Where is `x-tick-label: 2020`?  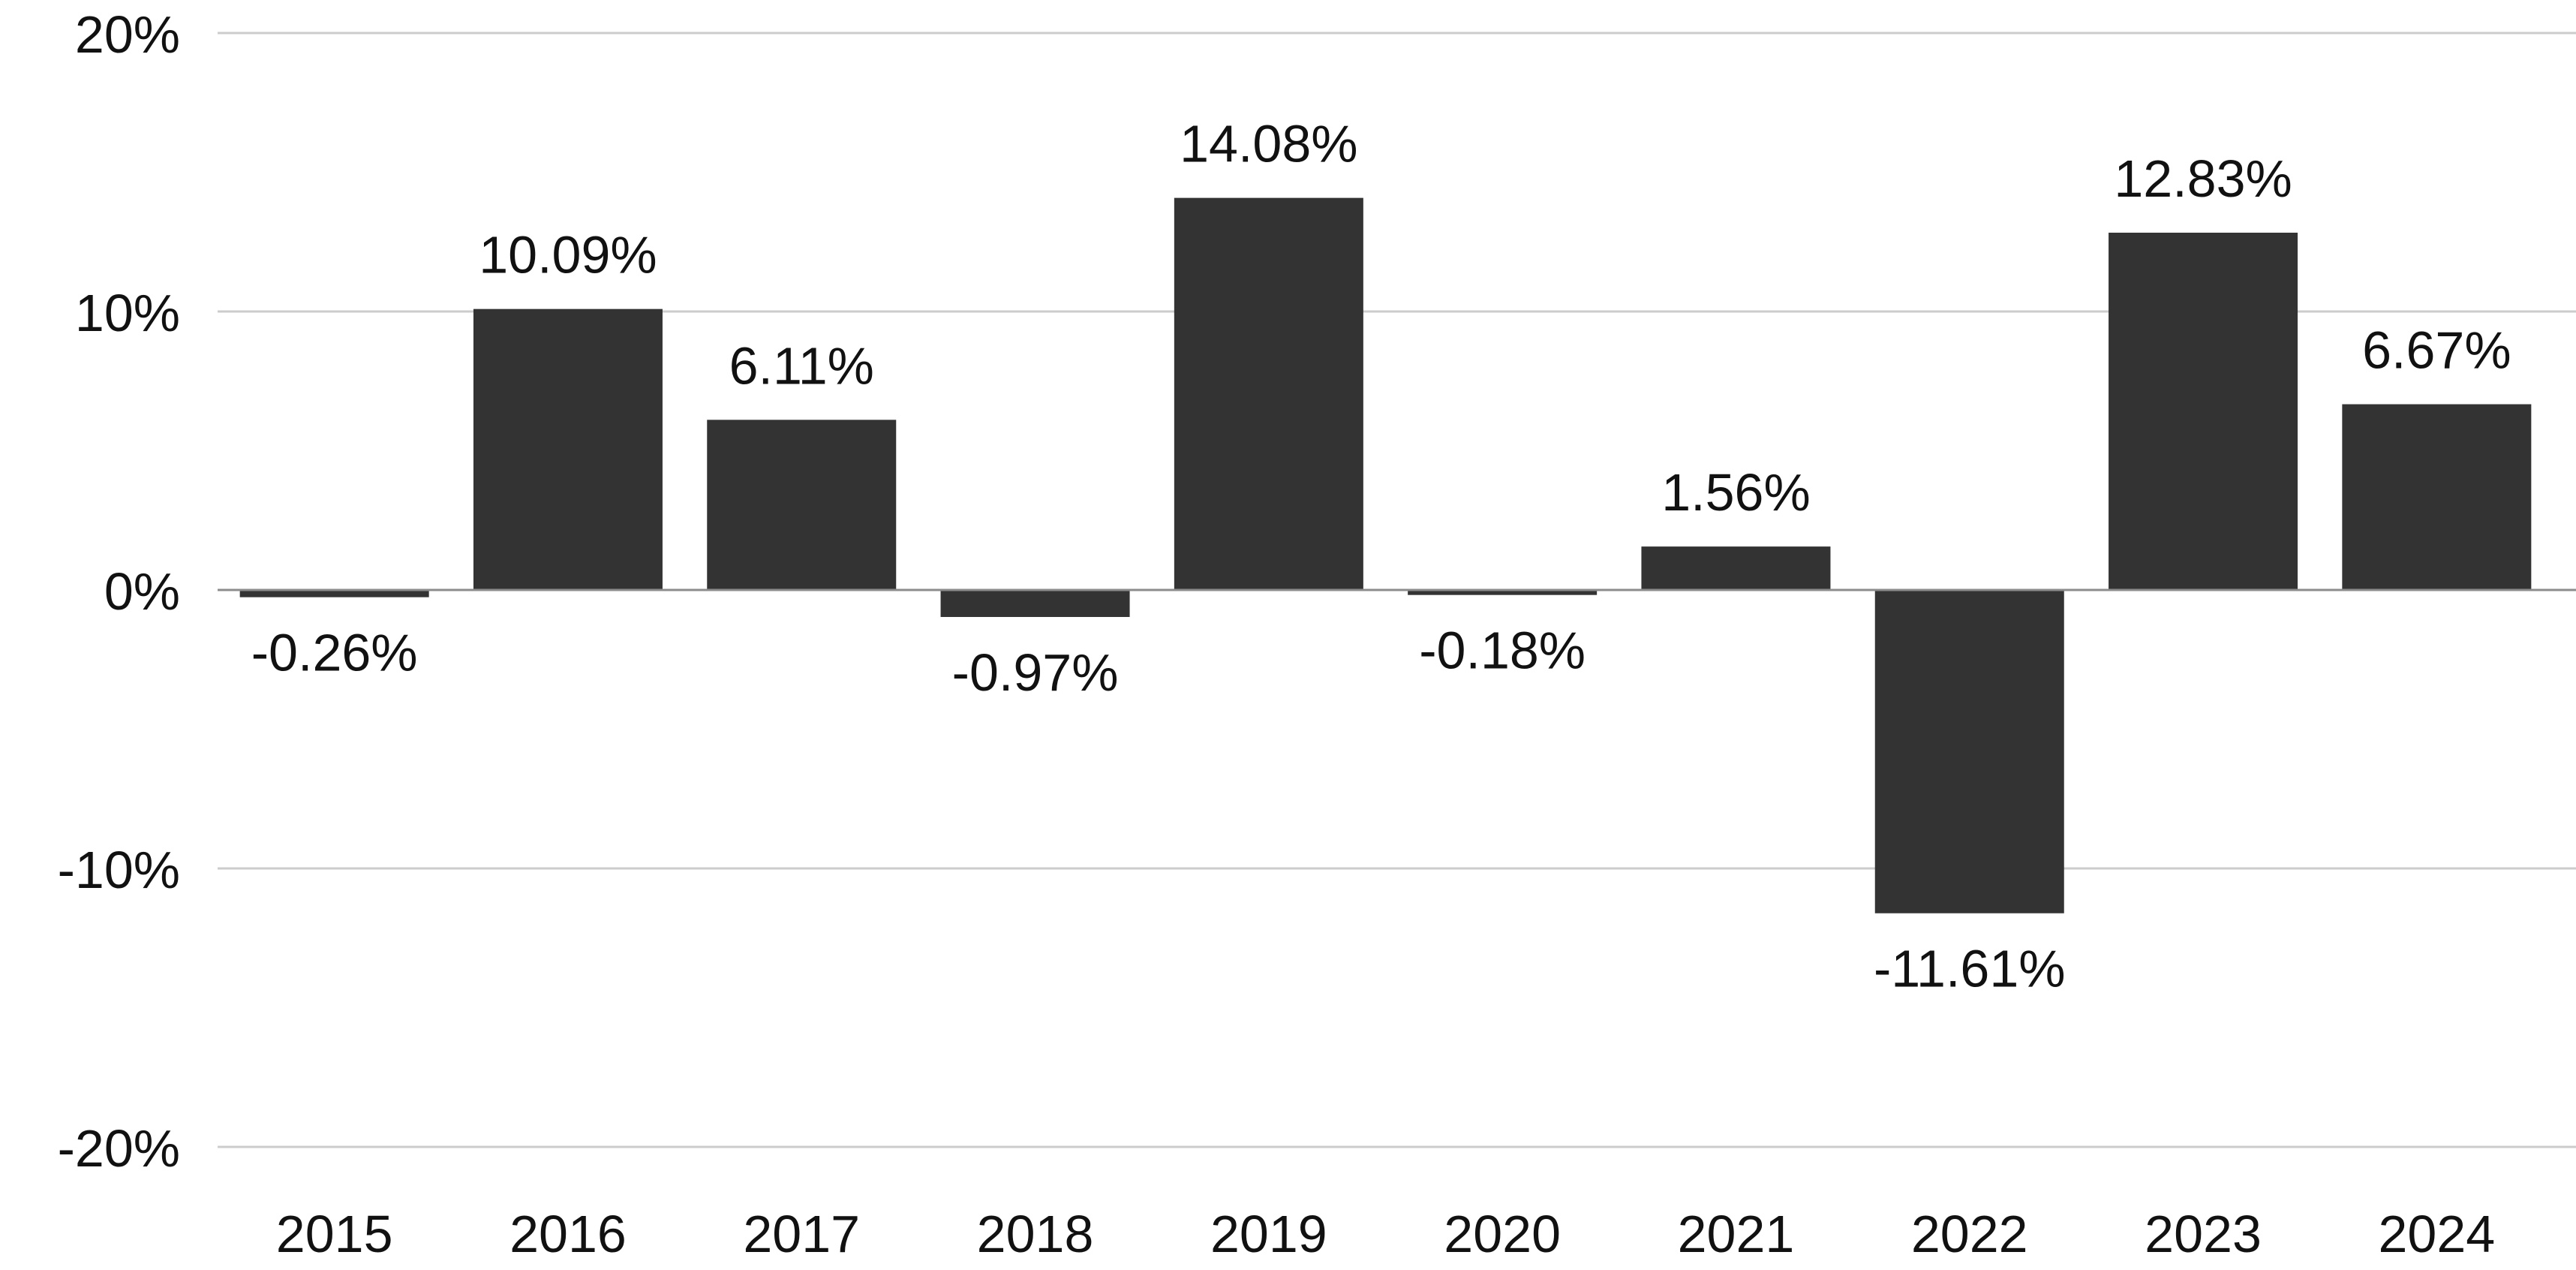
x-tick-label: 2020 is located at coordinates (1502, 1234).